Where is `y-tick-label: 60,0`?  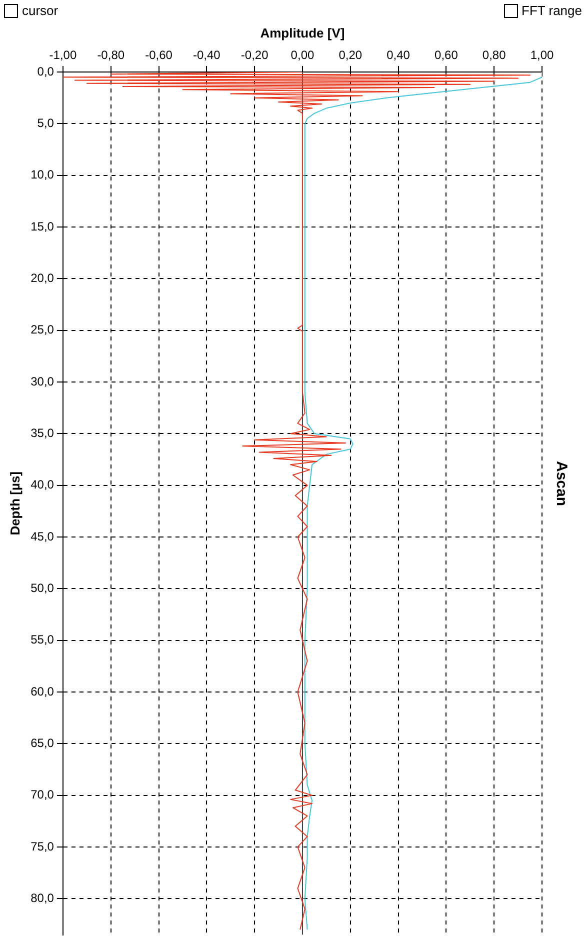 y-tick-label: 60,0 is located at coordinates (42, 691).